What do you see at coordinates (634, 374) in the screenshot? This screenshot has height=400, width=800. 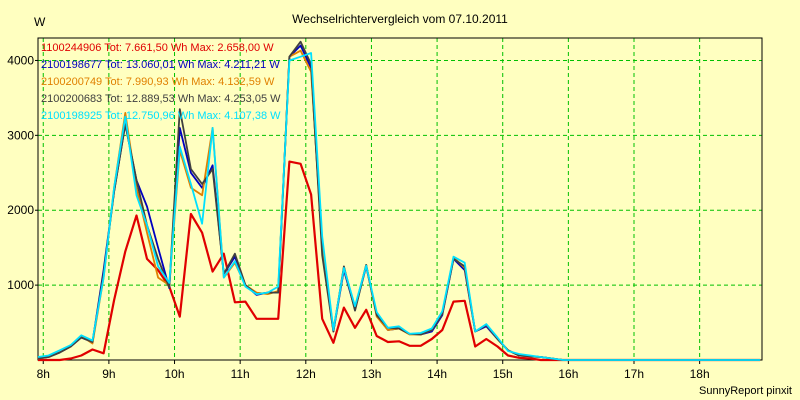 I see `x-tick-label-17: 17h` at bounding box center [634, 374].